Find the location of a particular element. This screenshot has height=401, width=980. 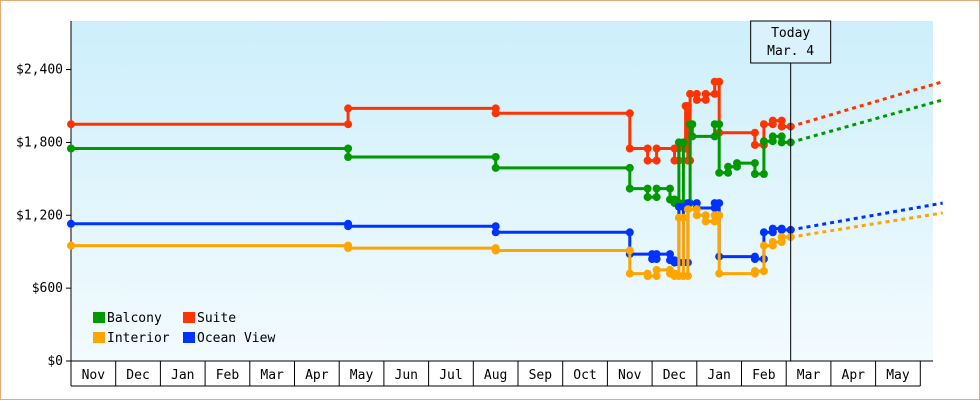

legend-label-suite: Suite is located at coordinates (216, 318).